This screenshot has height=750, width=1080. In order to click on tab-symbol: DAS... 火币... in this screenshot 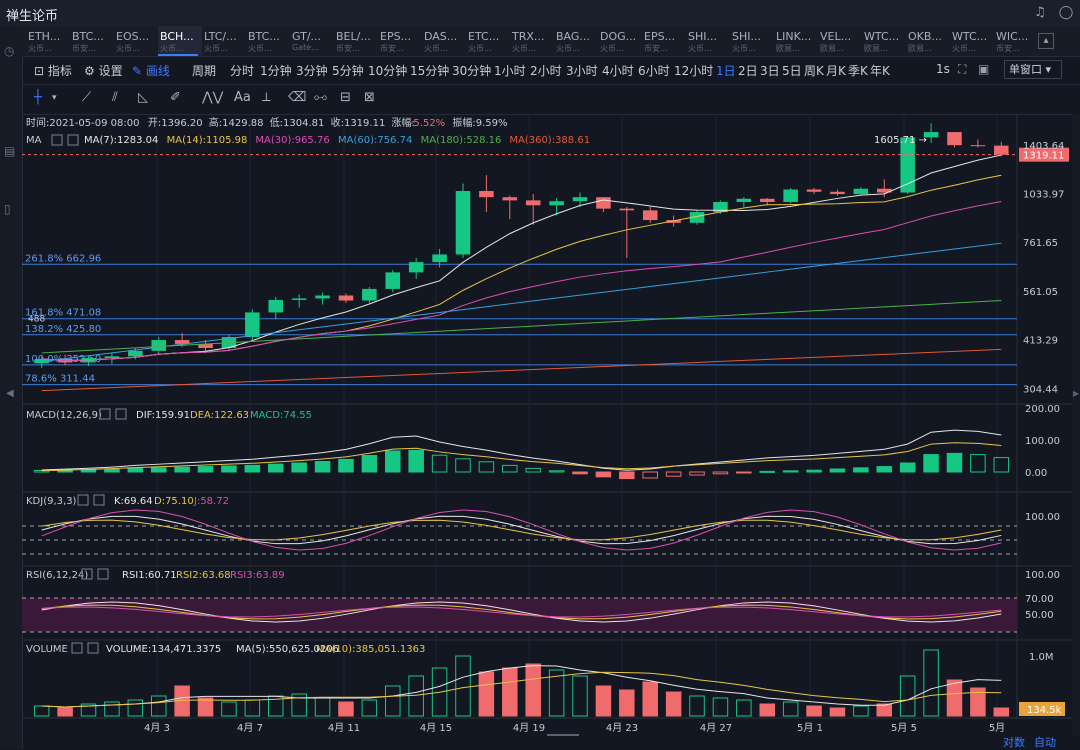, I will do `click(444, 41)`.